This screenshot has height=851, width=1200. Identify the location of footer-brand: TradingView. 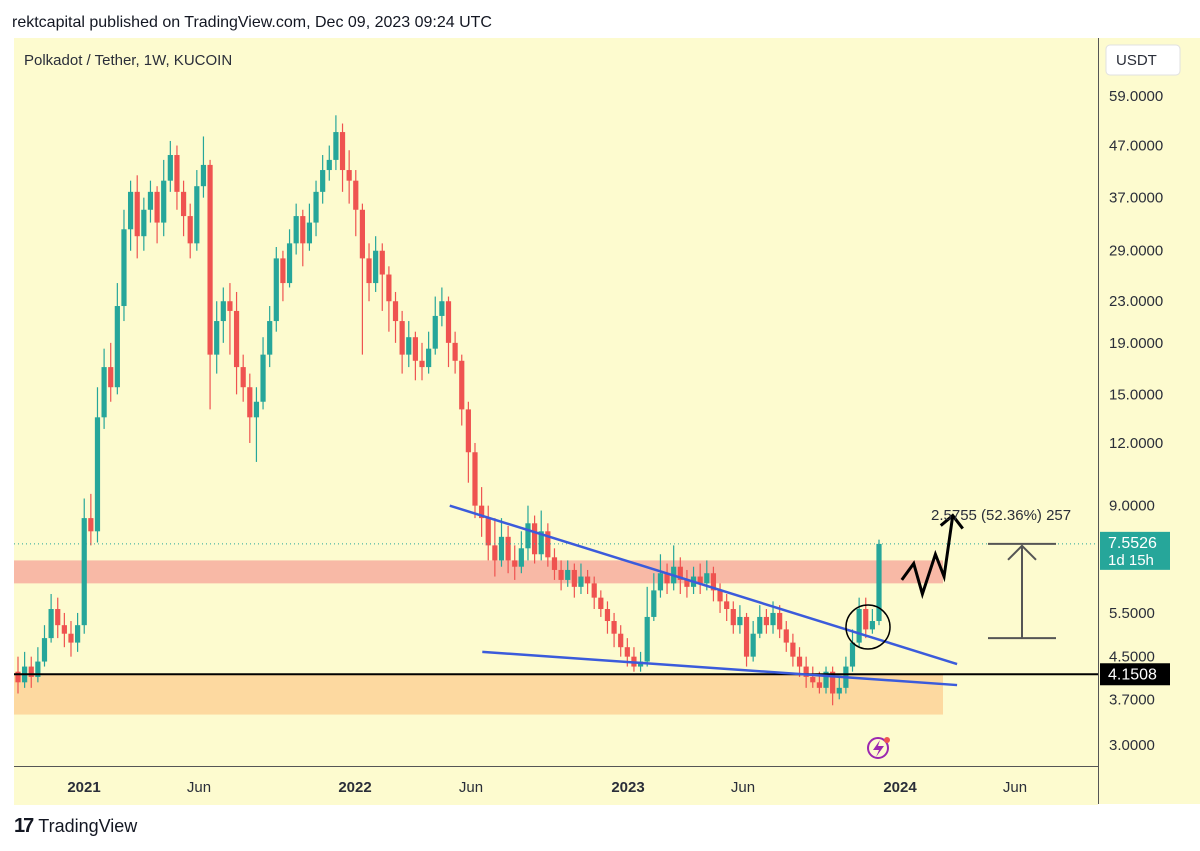
(88, 826).